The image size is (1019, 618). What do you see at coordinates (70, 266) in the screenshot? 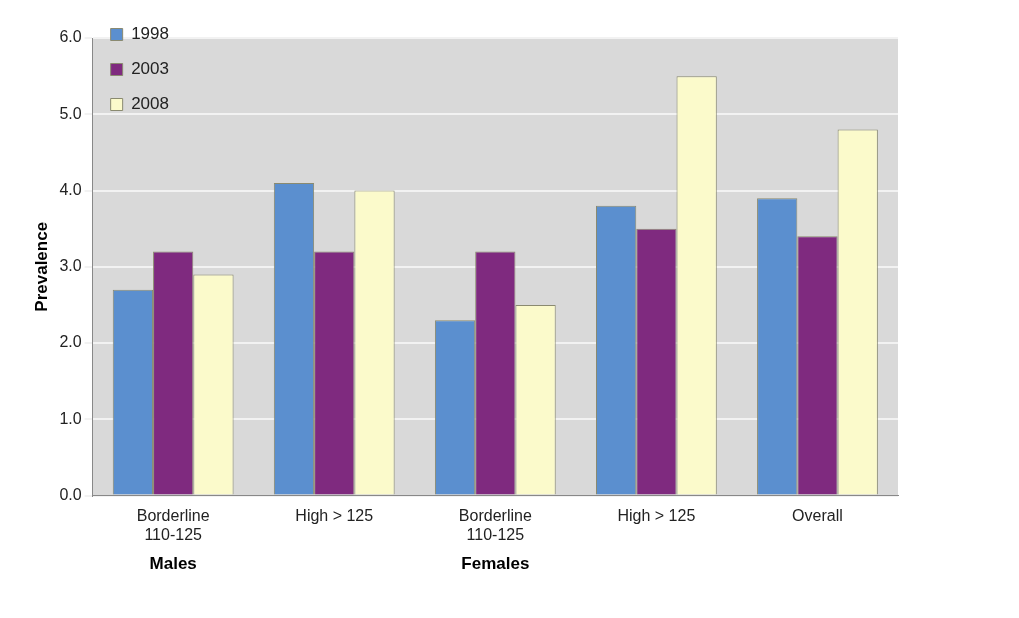
I see `y-tick-label: 3.0` at bounding box center [70, 266].